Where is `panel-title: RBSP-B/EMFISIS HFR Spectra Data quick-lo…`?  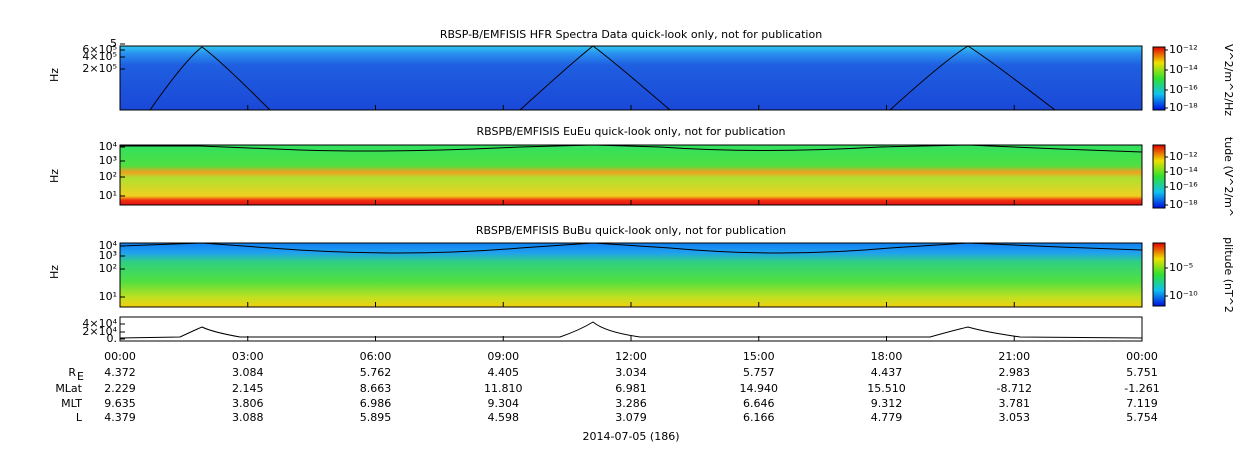 panel-title: RBSP-B/EMFISIS HFR Spectra Data quick-lo… is located at coordinates (631, 34).